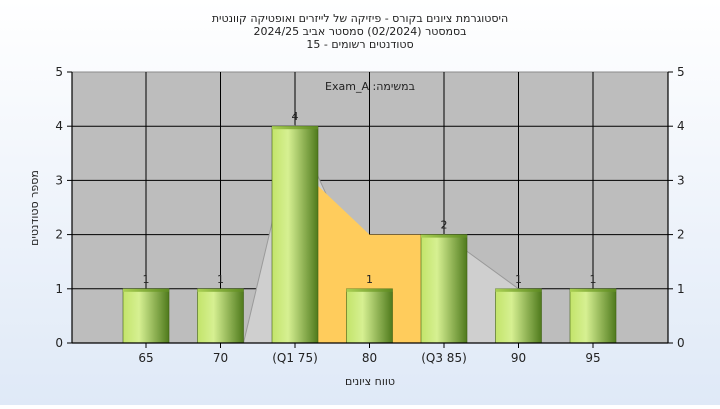 The width and height of the screenshot is (720, 409). I want to click on x-tick-label: (Q3 85), so click(444, 358).